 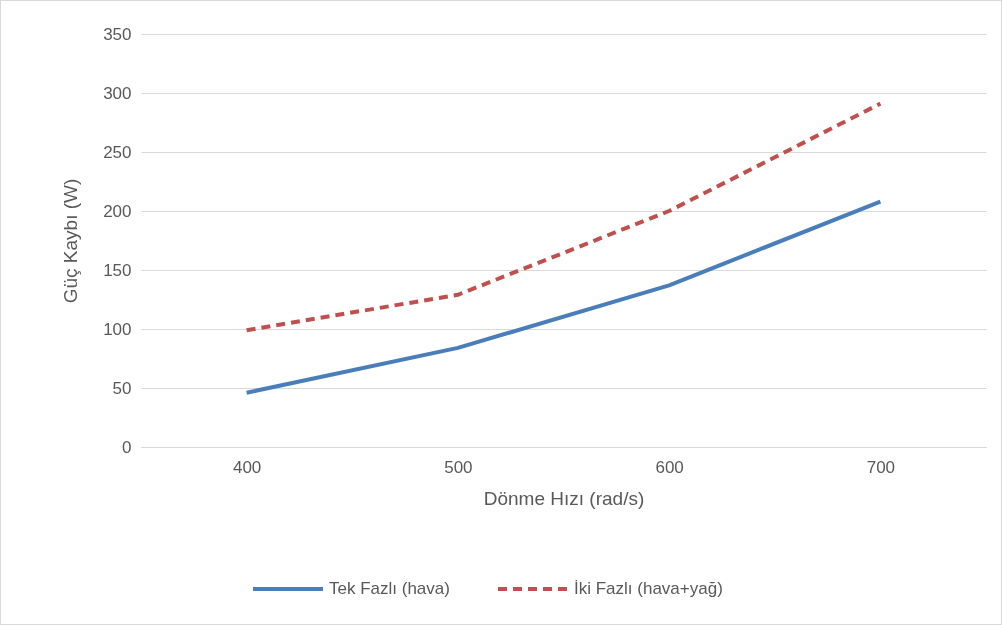 I want to click on y-tick-label: 100, so click(x=117, y=329).